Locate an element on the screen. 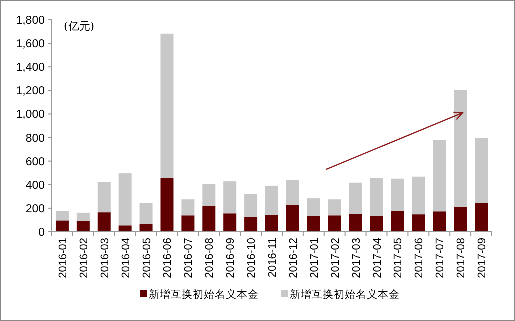 The height and width of the screenshot is (321, 515). x-tick-label: 2017-03 is located at coordinates (356, 258).